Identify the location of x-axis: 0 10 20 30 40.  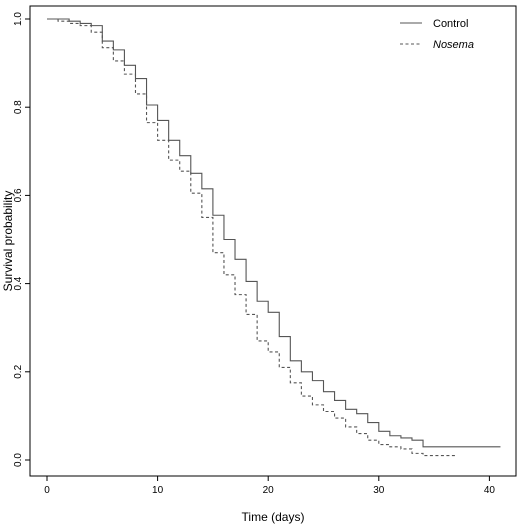
(269, 486).